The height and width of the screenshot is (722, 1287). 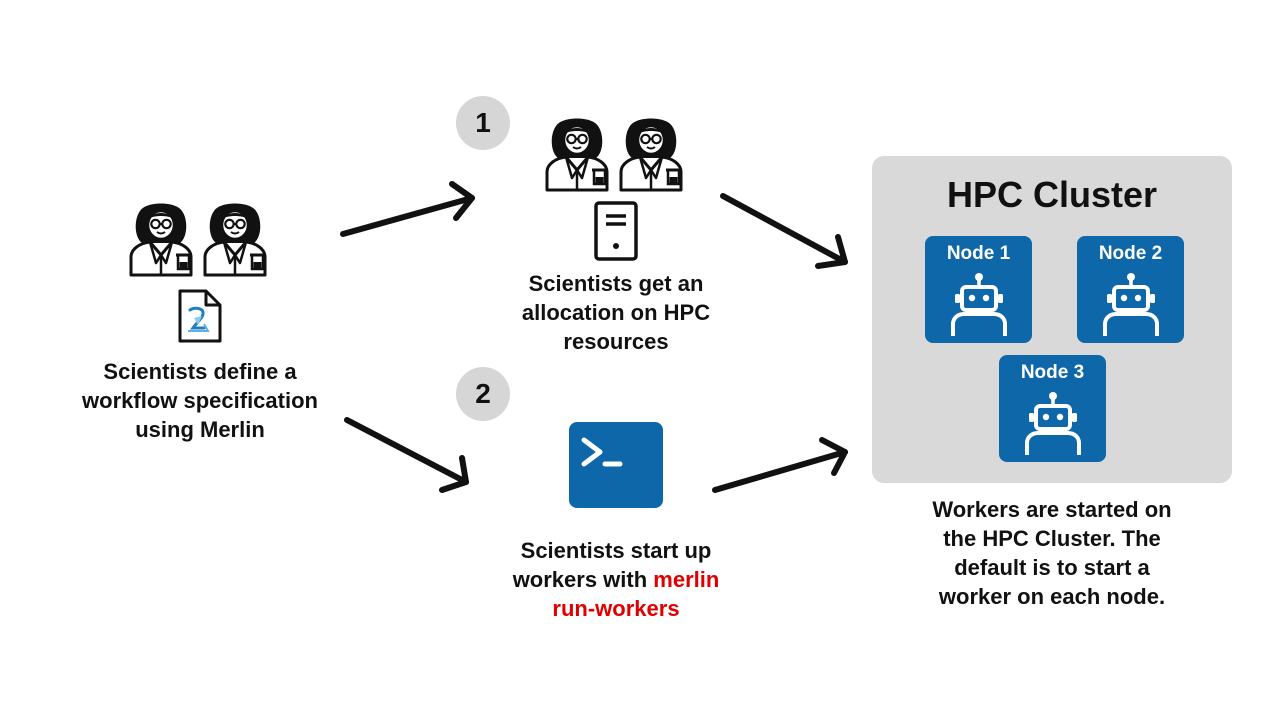 What do you see at coordinates (483, 123) in the screenshot?
I see `step-1-badge: 1` at bounding box center [483, 123].